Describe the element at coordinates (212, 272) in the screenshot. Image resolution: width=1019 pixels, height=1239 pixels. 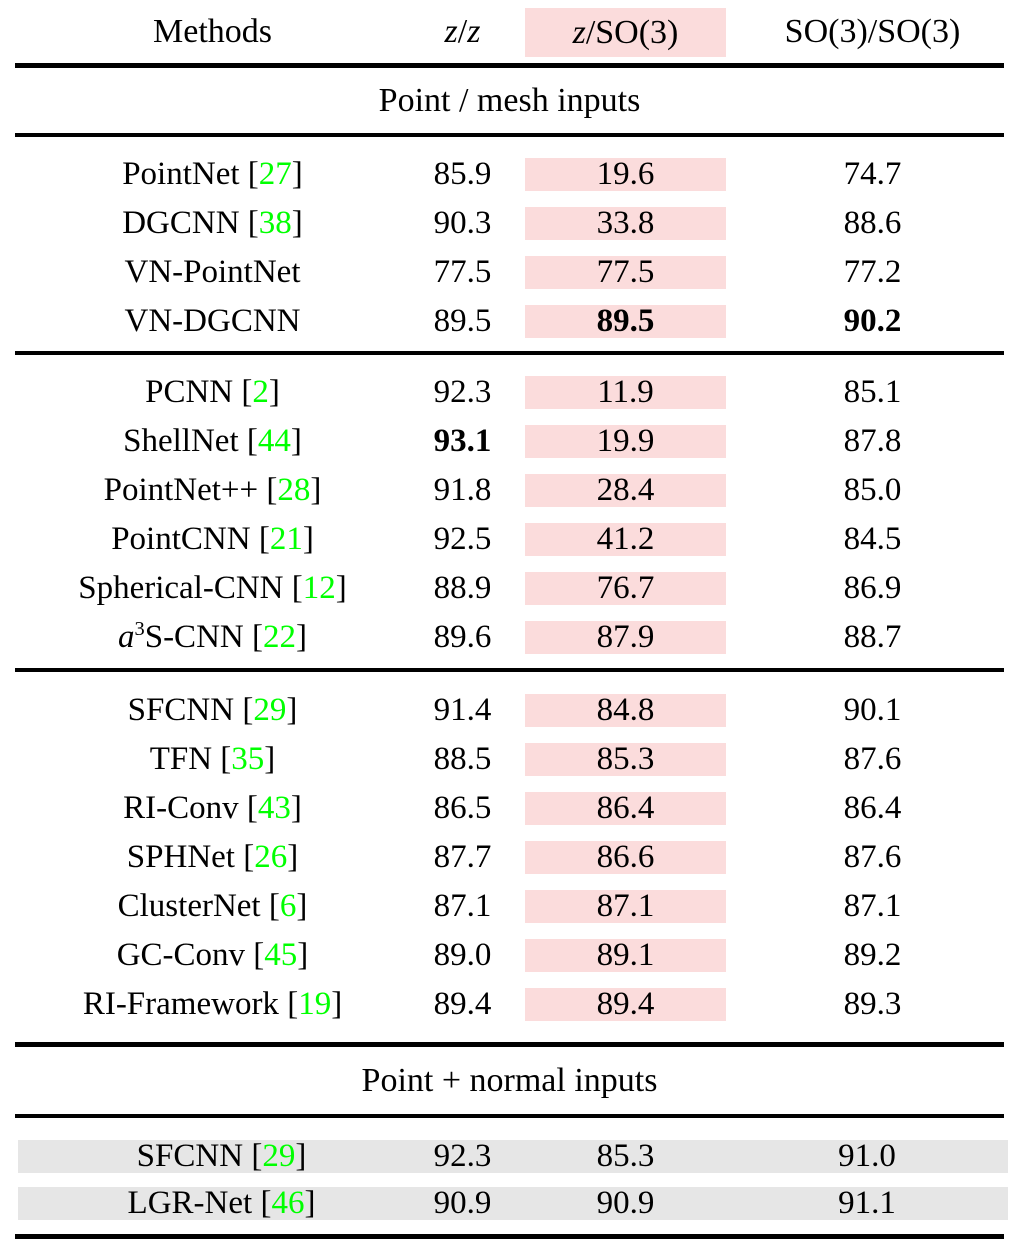
I see `cell-method: VN-PointNet` at that location.